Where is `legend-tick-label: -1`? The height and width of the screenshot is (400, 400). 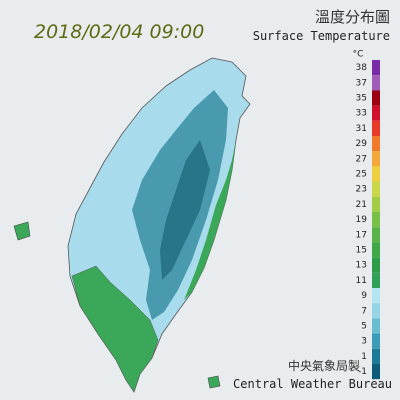 legend-tick-label: -1 is located at coordinates (362, 372).